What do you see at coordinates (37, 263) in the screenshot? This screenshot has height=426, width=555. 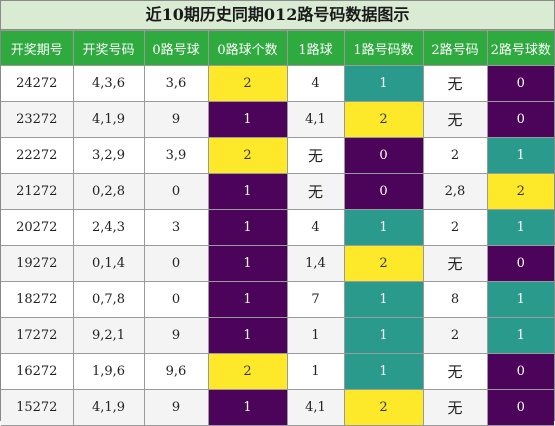 I see `cell-issue: 19272` at bounding box center [37, 263].